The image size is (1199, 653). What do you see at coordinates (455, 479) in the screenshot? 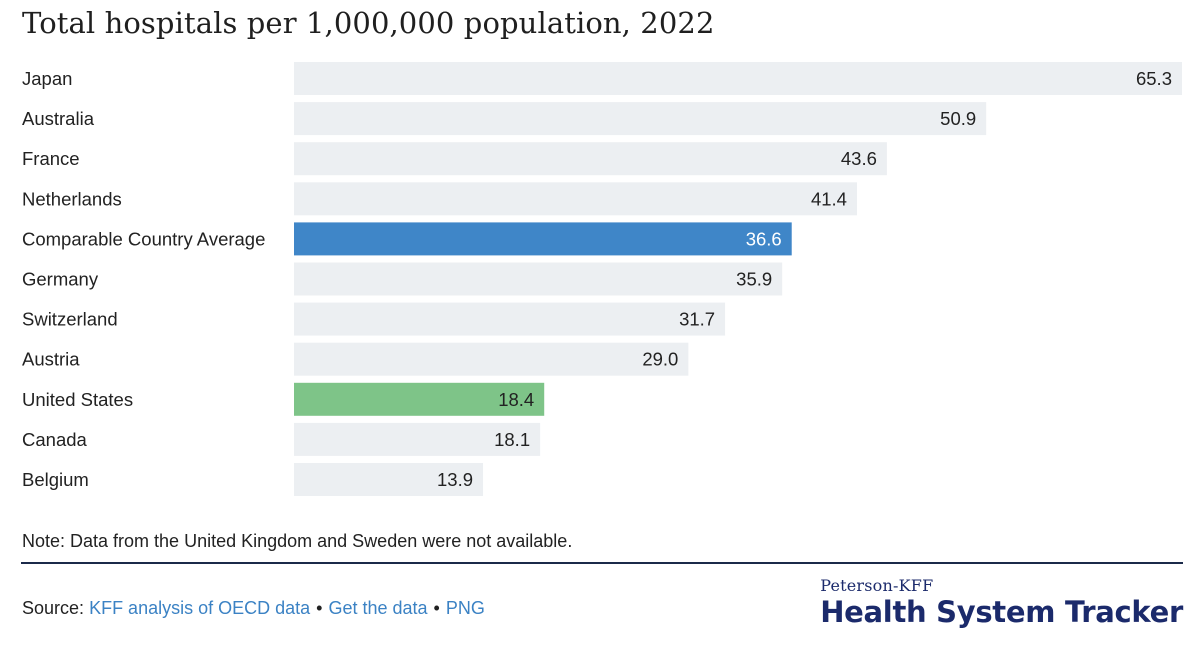
I see `value-label-belgium: 13.9` at bounding box center [455, 479].